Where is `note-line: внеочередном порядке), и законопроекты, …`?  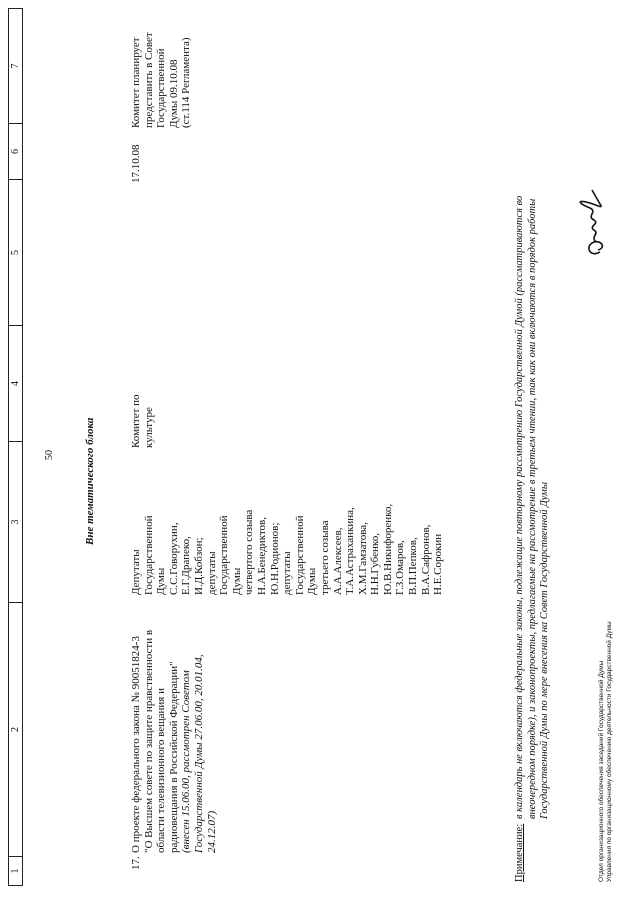
note-line: внеочередном порядке), и законопроекты, … is located at coordinates (532, 508).